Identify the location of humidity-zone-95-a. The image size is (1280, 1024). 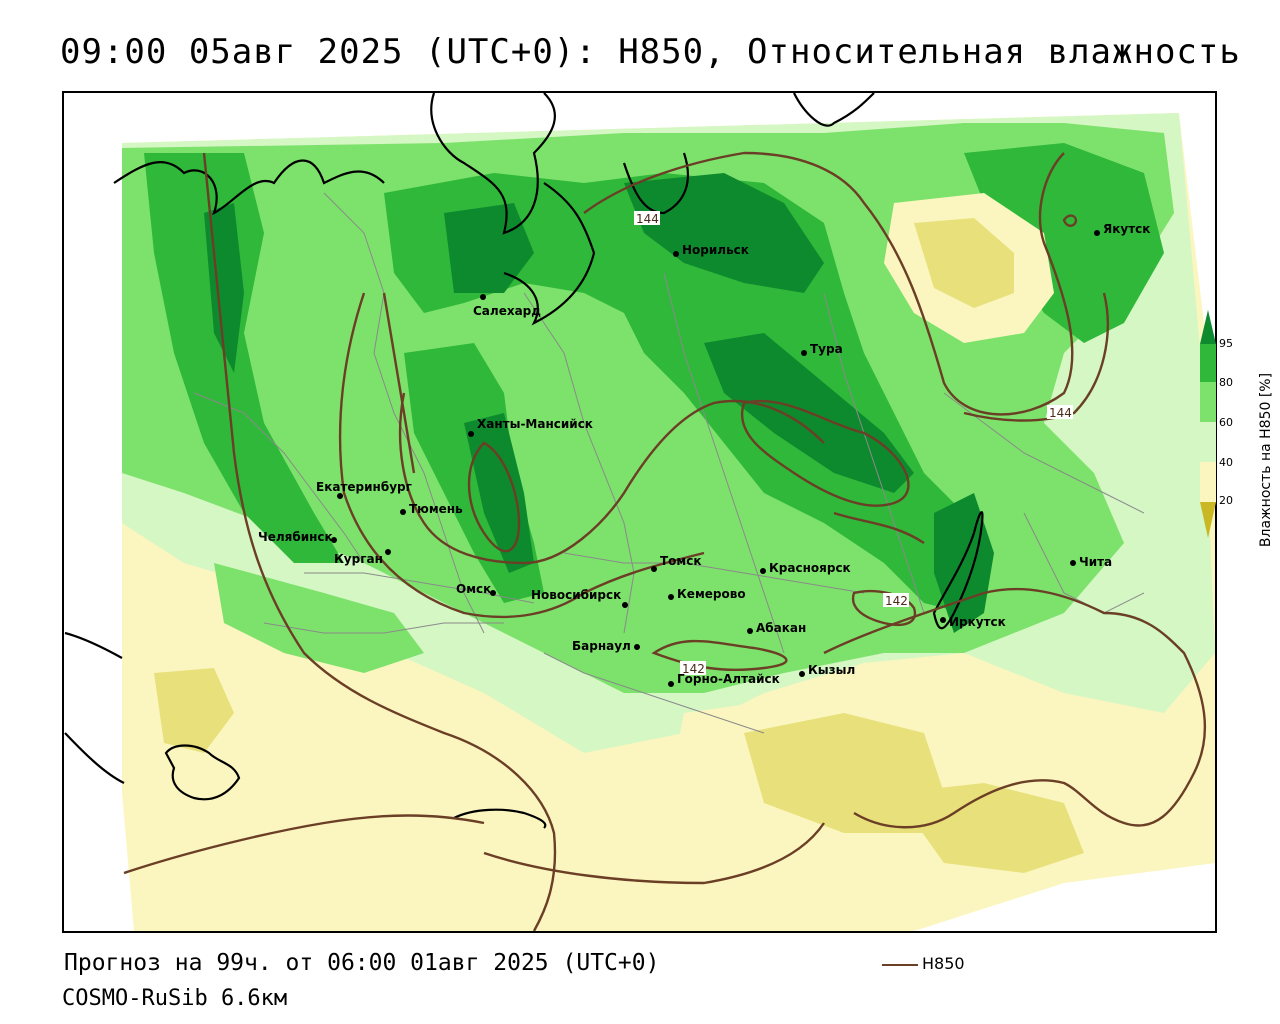
(724, 233).